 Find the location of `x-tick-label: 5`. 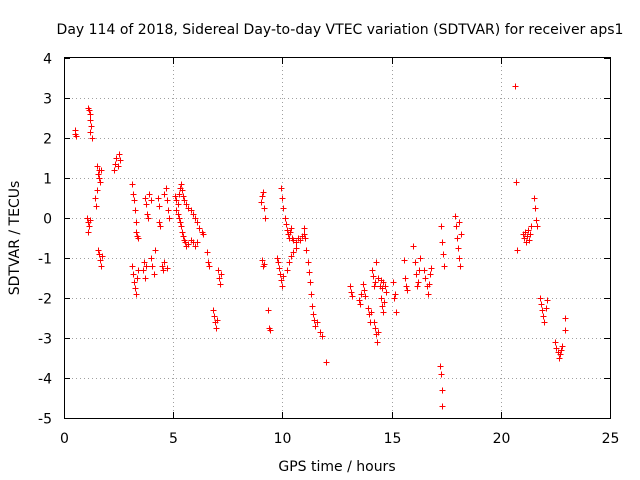

x-tick-label: 5 is located at coordinates (173, 439).